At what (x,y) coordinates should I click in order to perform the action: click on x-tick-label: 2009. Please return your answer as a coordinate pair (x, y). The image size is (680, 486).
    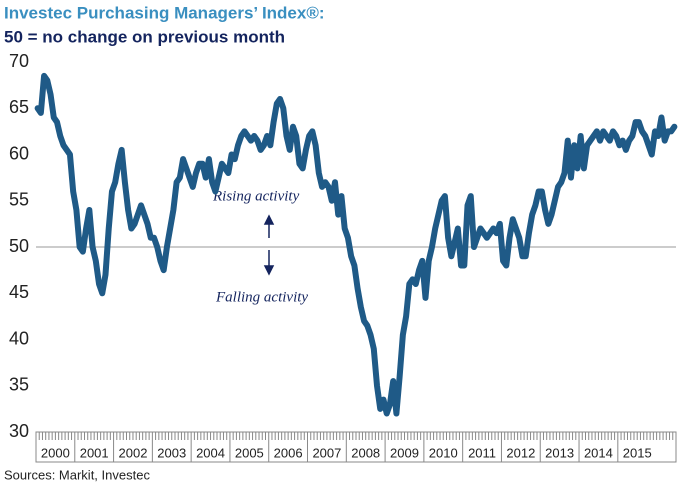
    Looking at the image, I should click on (404, 452).